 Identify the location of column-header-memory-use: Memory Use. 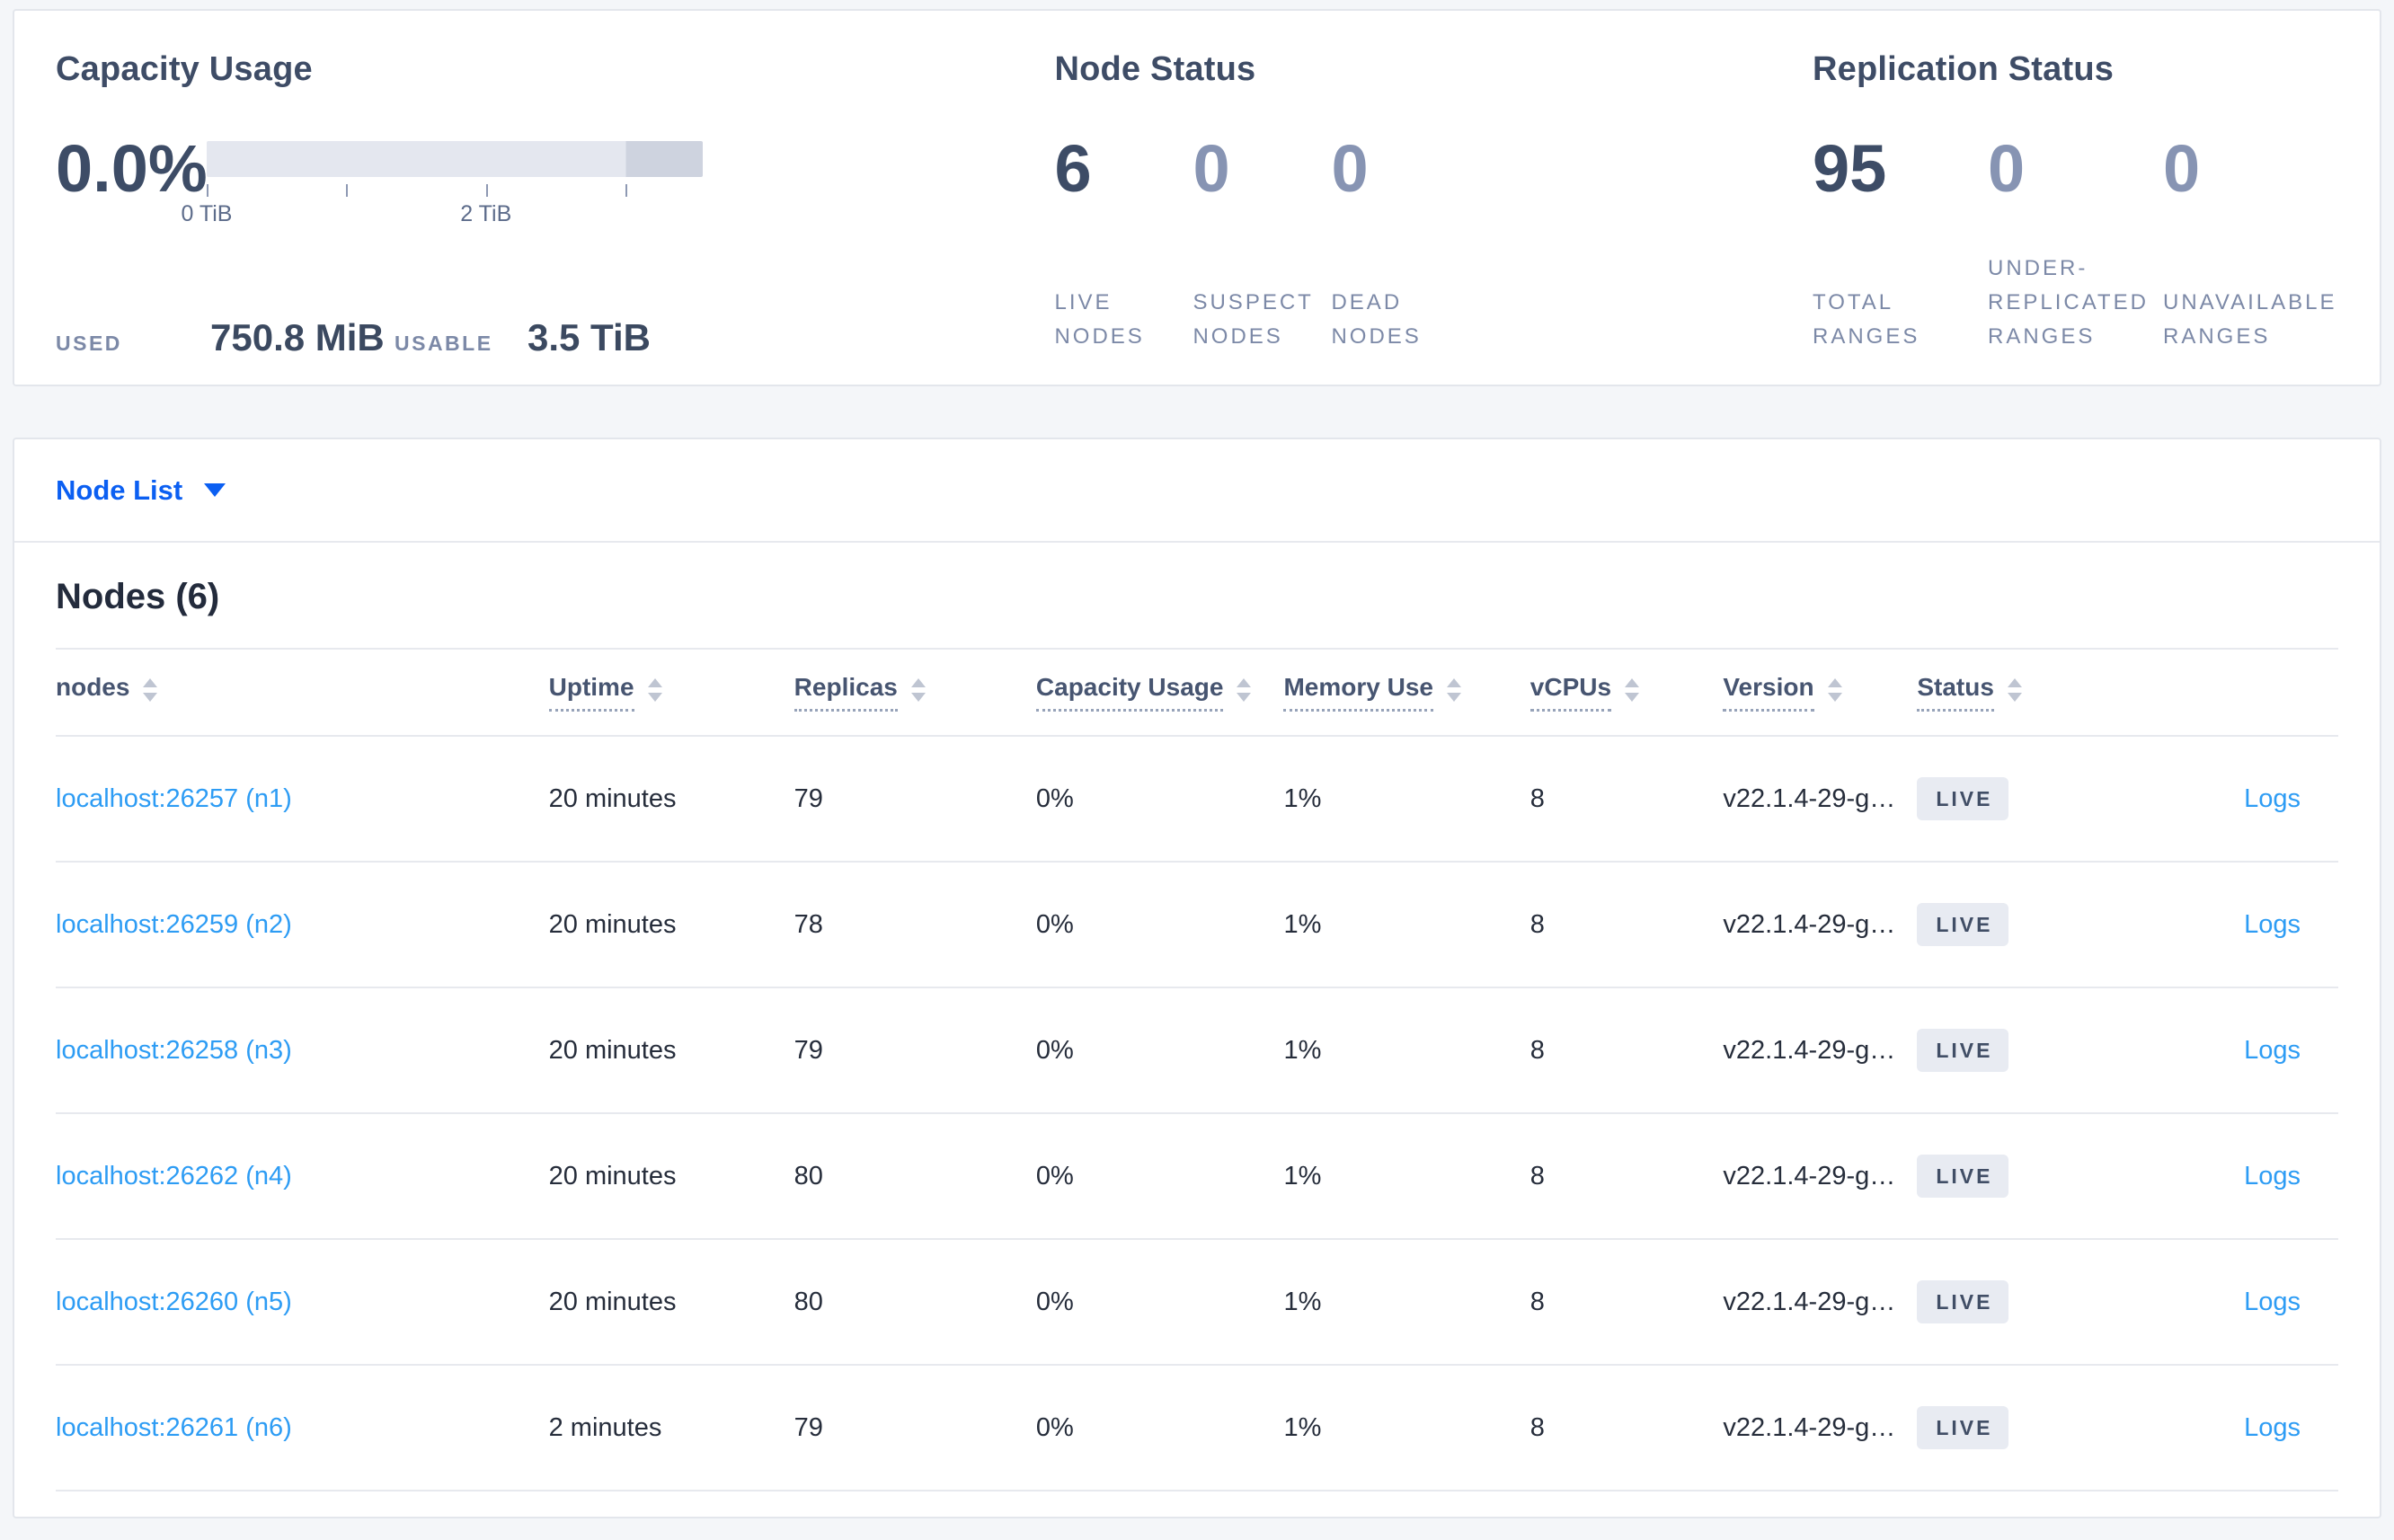
(1406, 692).